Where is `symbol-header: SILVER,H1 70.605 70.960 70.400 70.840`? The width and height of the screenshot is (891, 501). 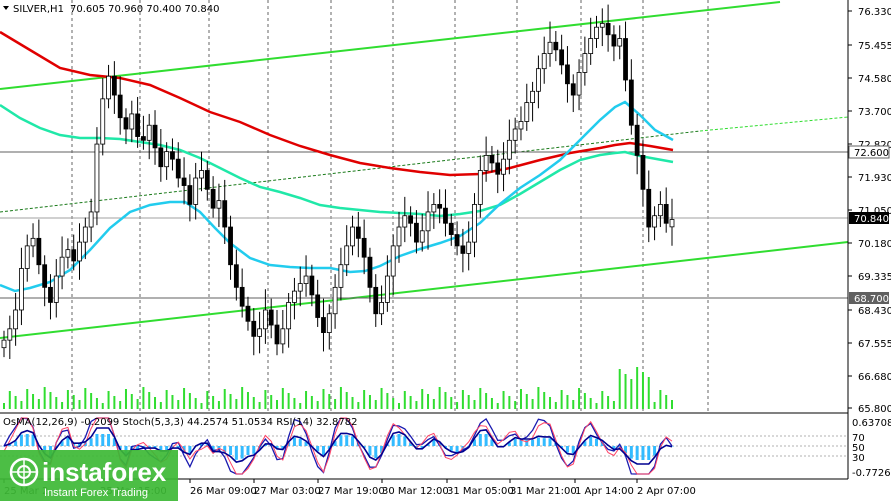 symbol-header: SILVER,H1 70.605 70.960 70.400 70.840 is located at coordinates (111, 9).